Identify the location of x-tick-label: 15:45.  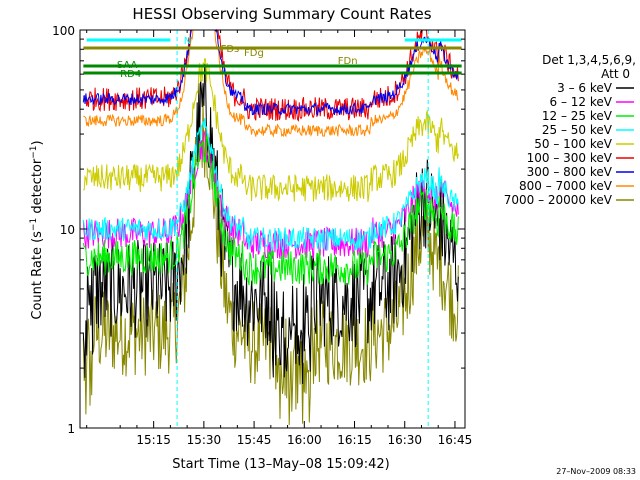
(254, 440).